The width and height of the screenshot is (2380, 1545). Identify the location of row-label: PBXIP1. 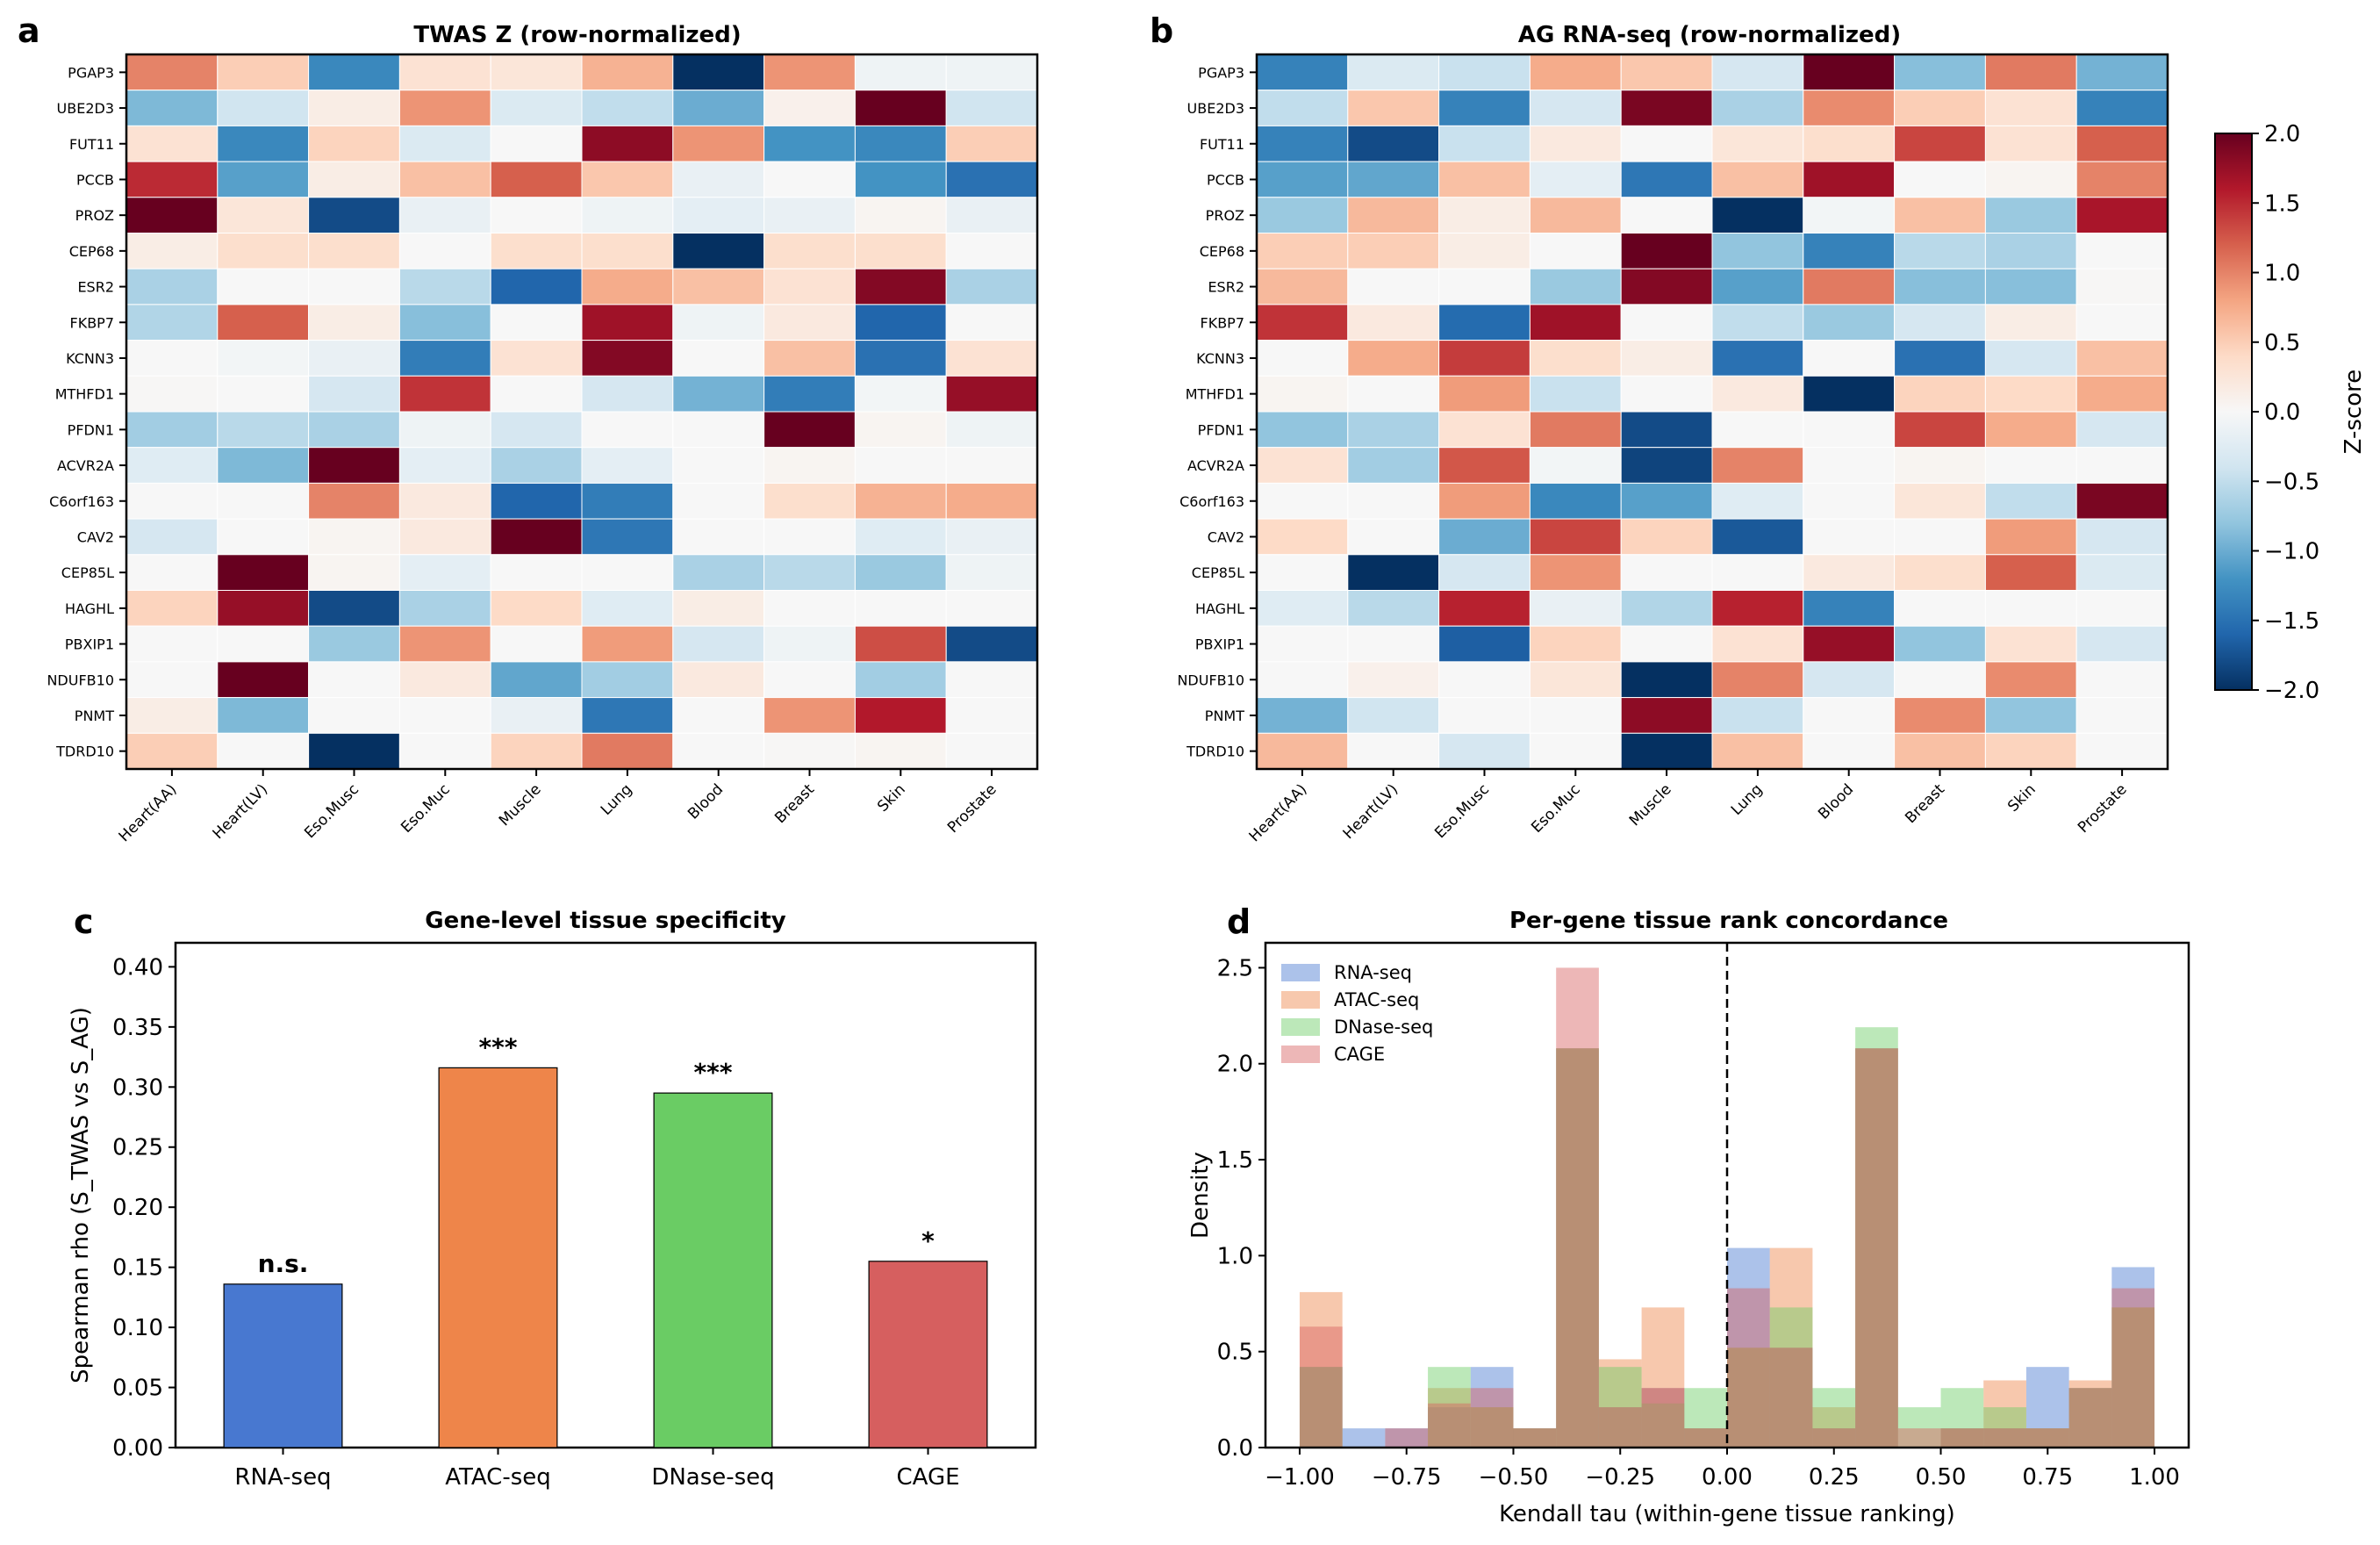
(1219, 644).